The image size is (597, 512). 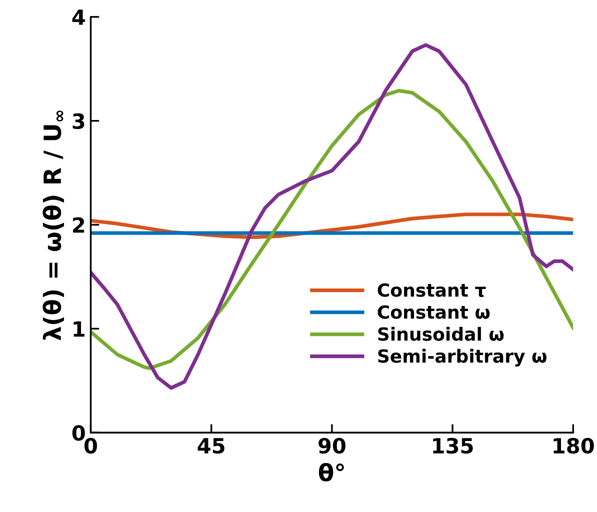 What do you see at coordinates (78, 17) in the screenshot?
I see `y-tick-label: 4` at bounding box center [78, 17].